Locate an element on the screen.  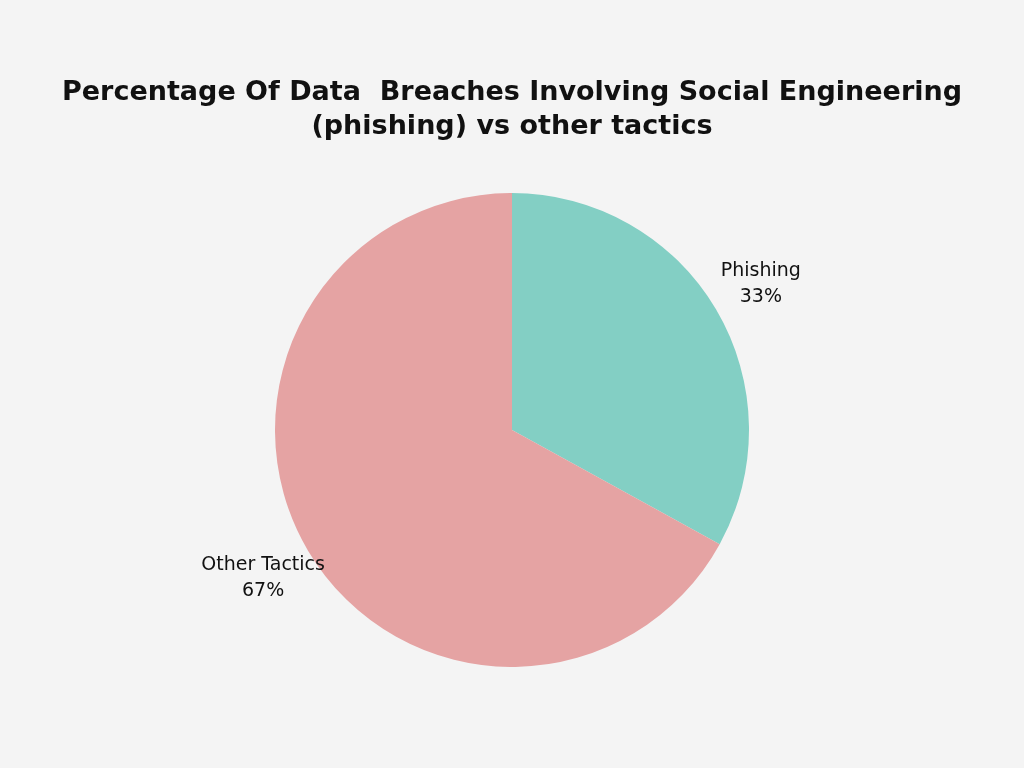
data-label: 33% is located at coordinates (760, 294).